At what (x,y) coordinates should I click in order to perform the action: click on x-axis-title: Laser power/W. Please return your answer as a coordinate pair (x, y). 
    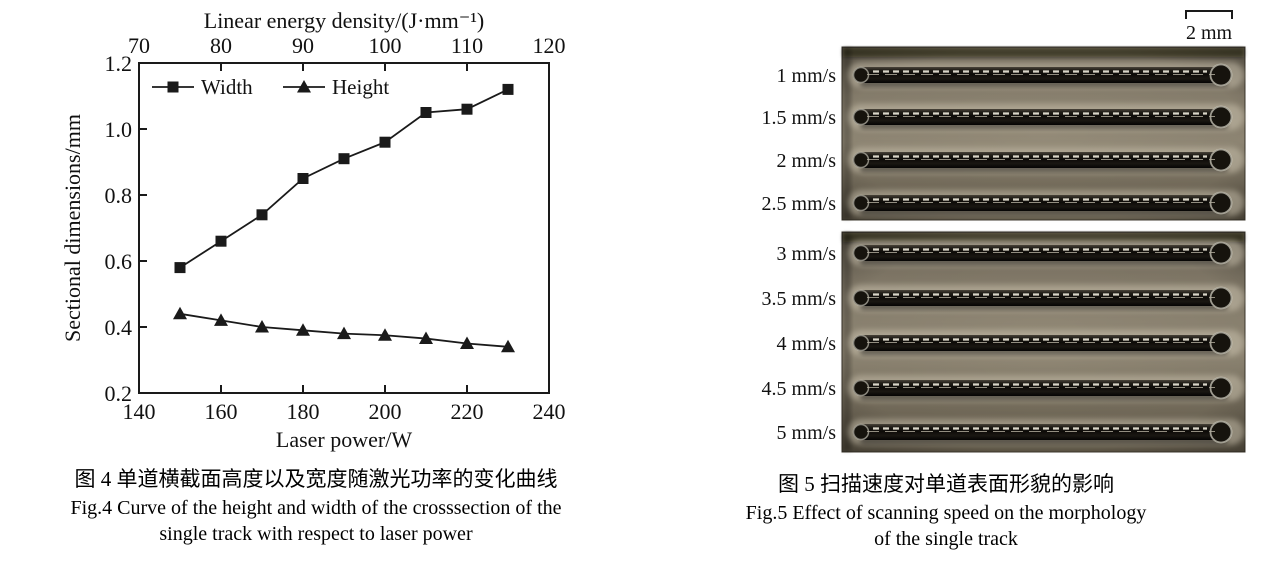
    Looking at the image, I should click on (344, 439).